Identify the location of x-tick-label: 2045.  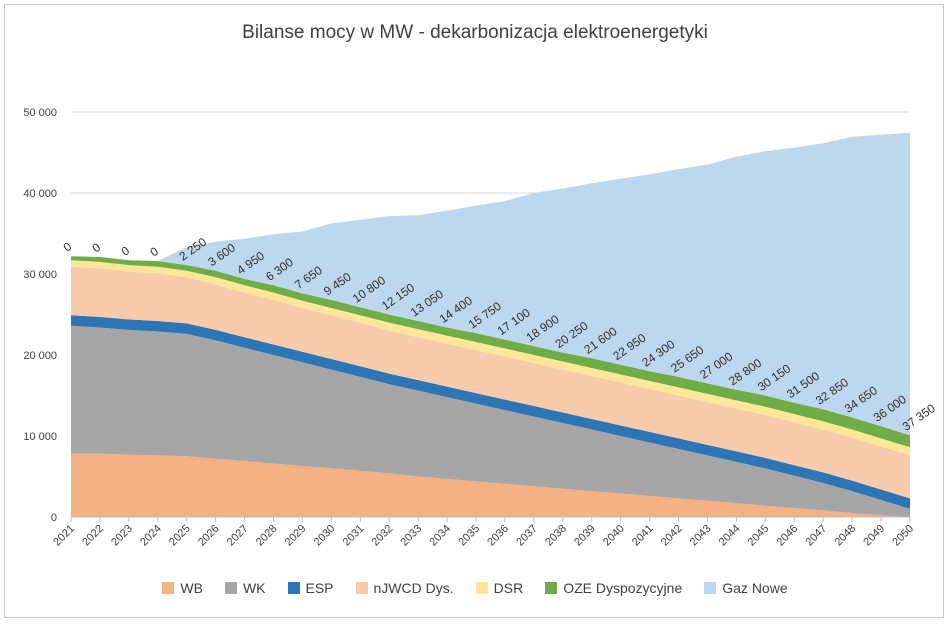
(759, 536).